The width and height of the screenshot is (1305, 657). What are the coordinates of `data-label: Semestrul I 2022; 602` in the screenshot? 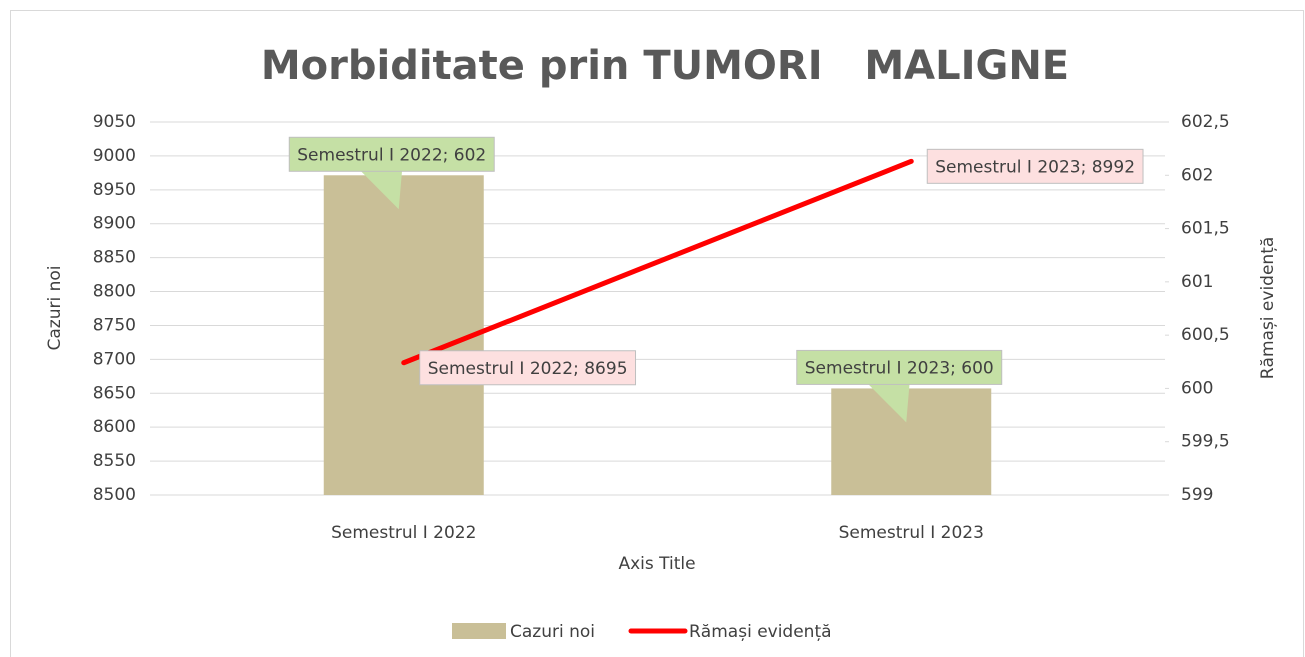 It's located at (391, 155).